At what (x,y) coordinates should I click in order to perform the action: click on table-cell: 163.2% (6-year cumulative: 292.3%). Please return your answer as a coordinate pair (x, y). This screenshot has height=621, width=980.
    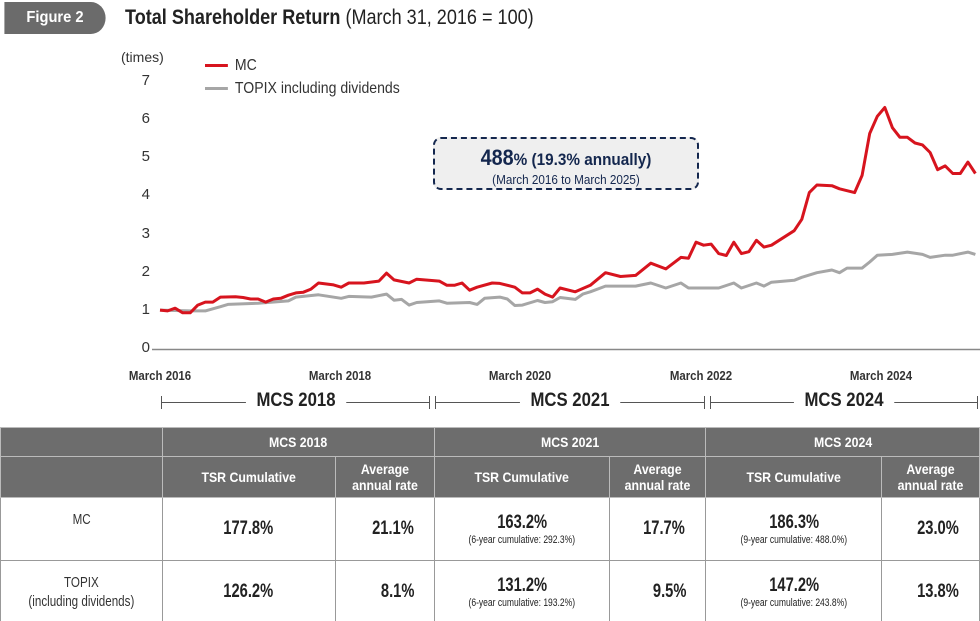
    Looking at the image, I should click on (522, 529).